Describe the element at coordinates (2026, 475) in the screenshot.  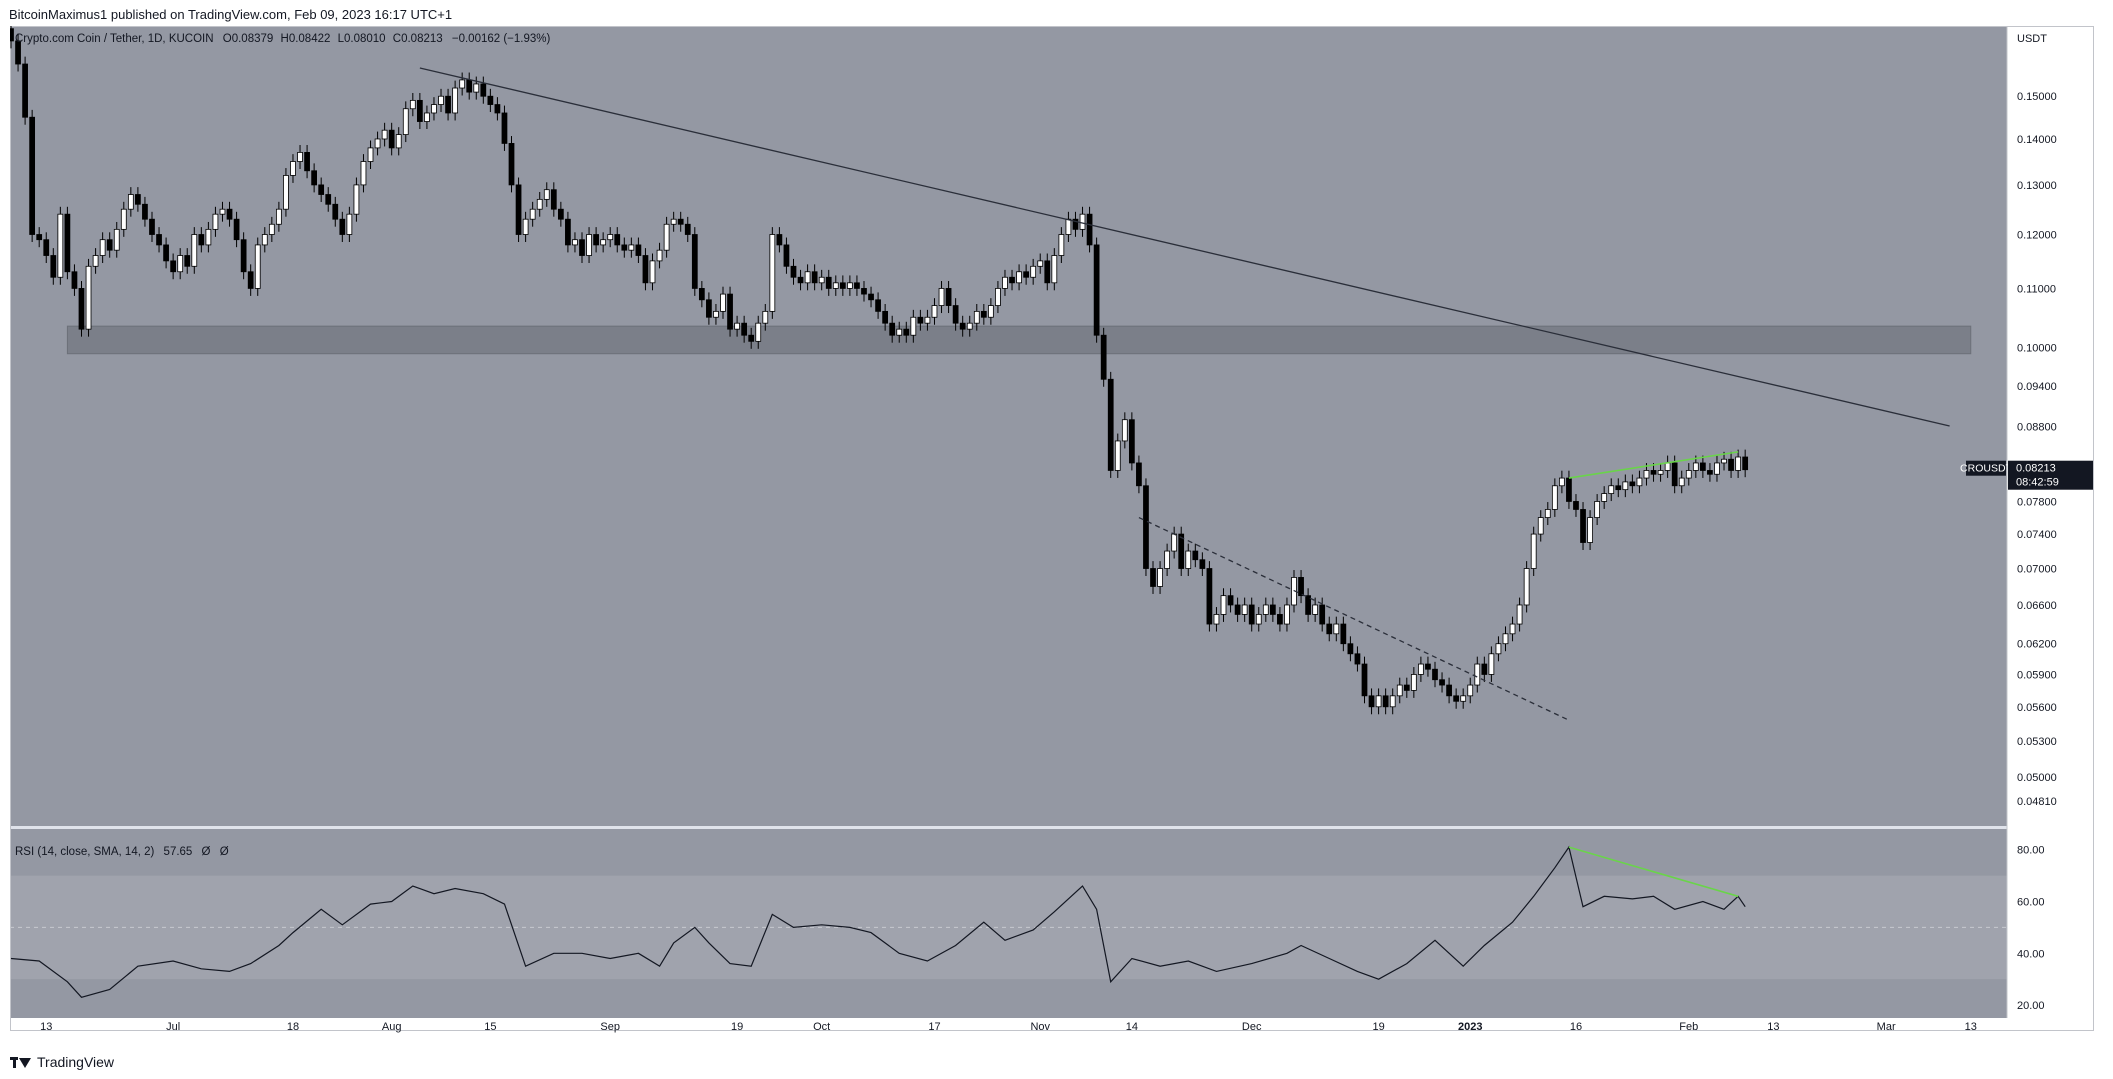
I see `current-price-tag: CROUSDT 0.08213 08:42:59` at that location.